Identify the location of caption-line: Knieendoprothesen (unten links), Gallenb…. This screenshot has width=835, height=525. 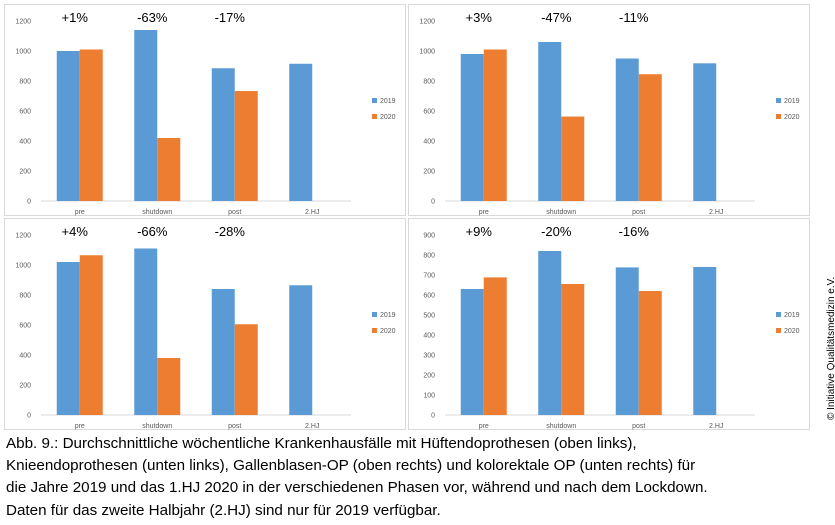
(351, 466).